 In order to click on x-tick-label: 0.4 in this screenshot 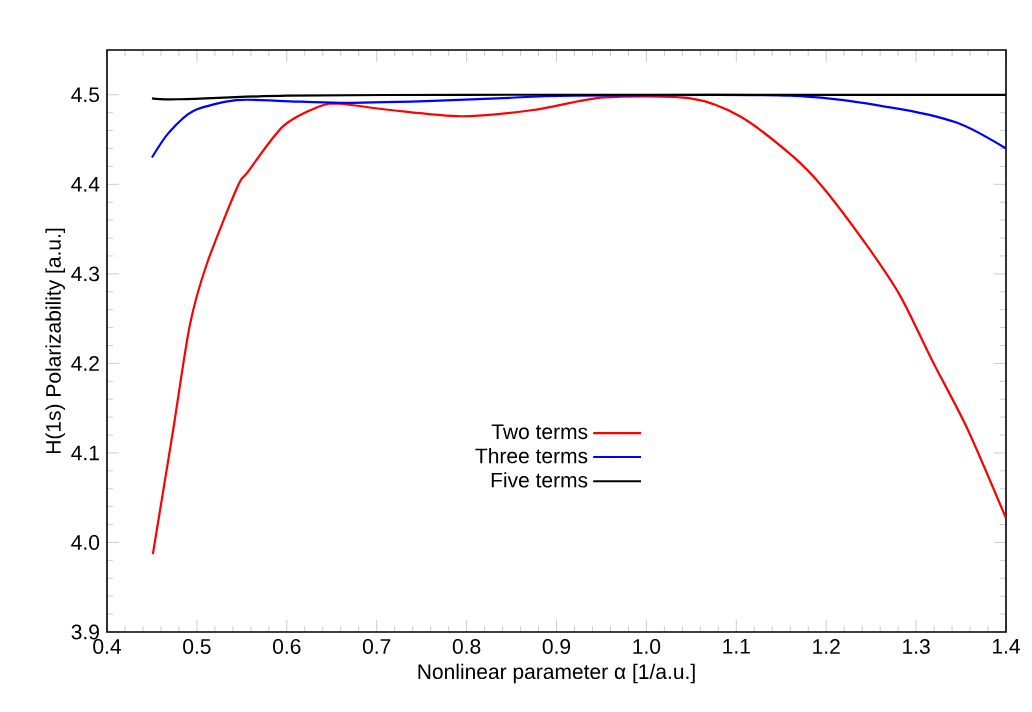, I will do `click(107, 646)`.